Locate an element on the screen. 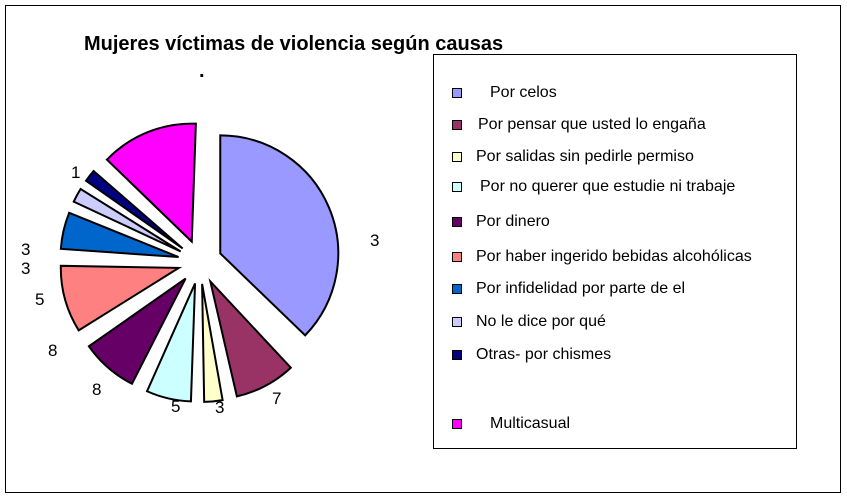  legend-item: No le dice por qué is located at coordinates (529, 322).